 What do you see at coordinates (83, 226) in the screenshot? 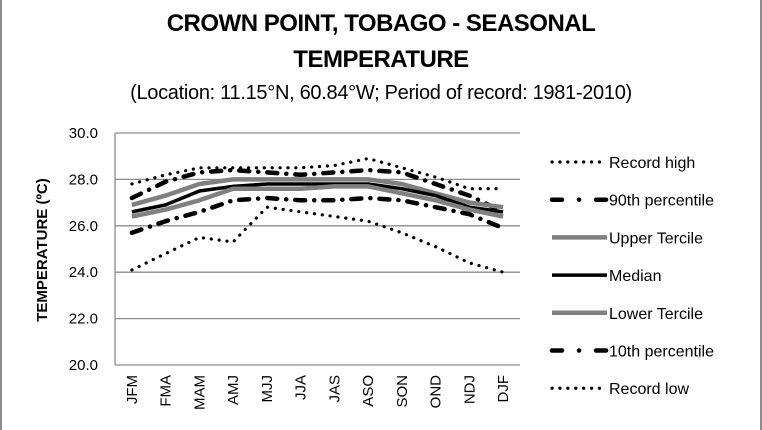
I see `y-tick-label: 26.0` at bounding box center [83, 226].